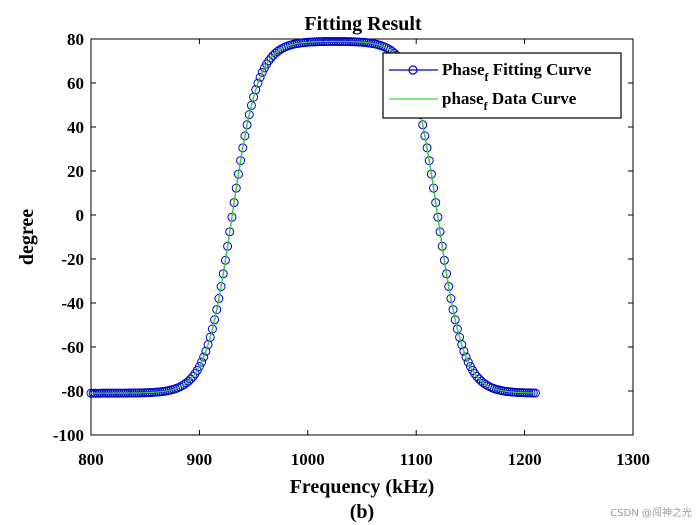  Describe the element at coordinates (91, 459) in the screenshot. I see `x-tick-label: 800` at that location.